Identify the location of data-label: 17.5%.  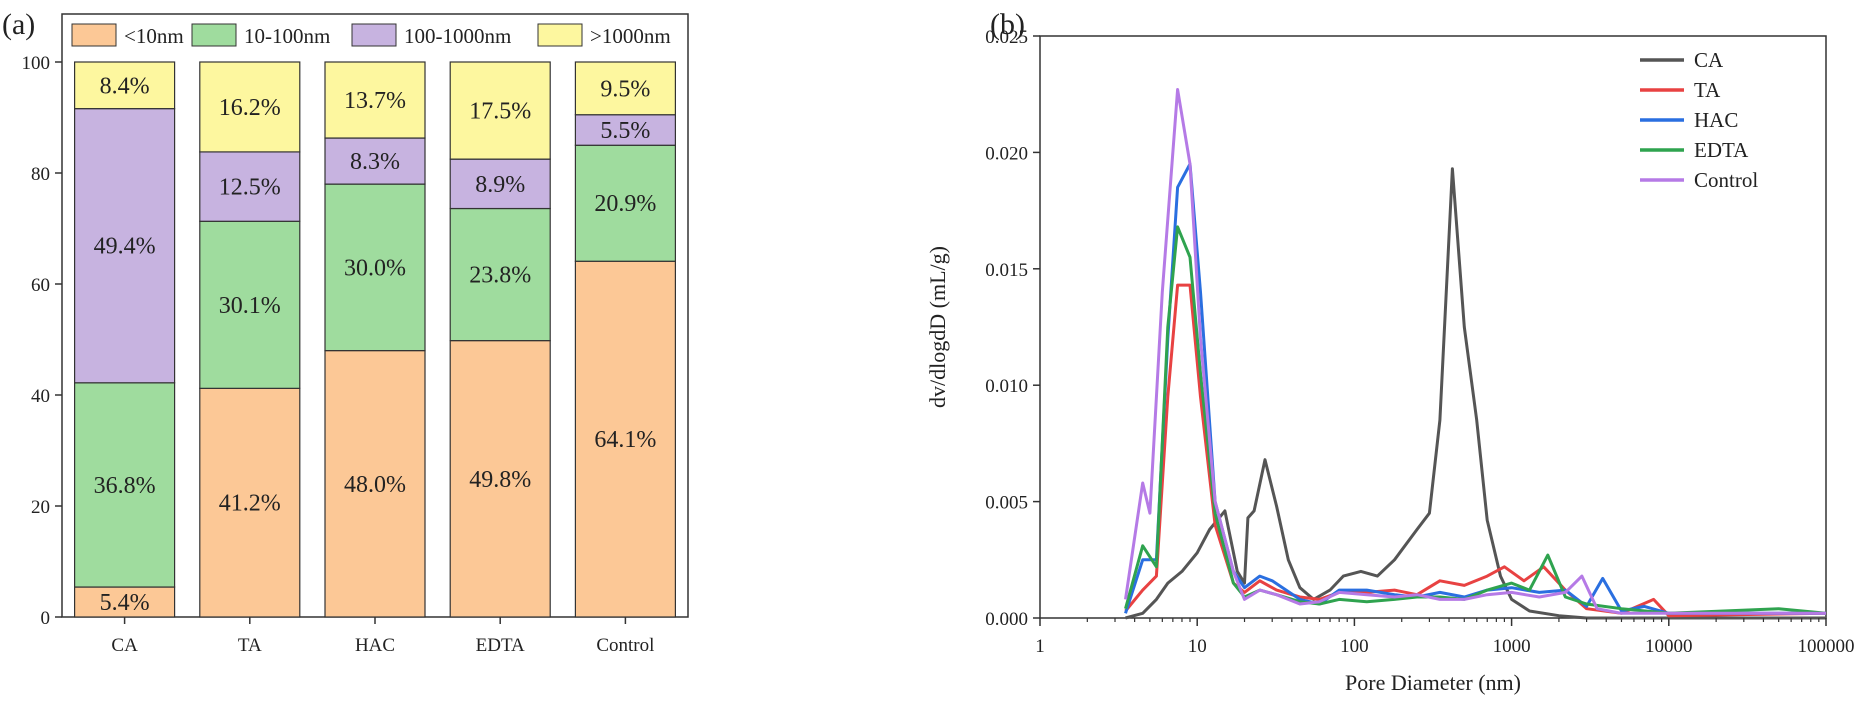
(500, 112).